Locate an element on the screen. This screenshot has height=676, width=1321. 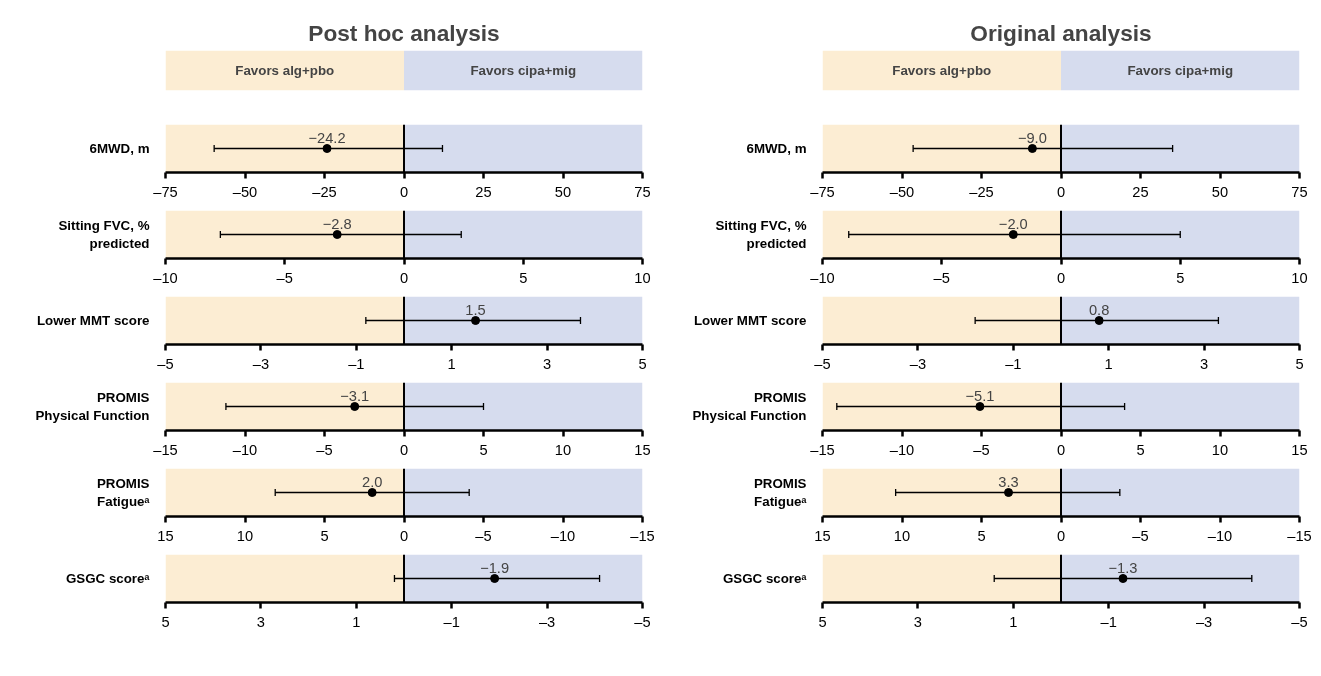
data-label: −5.1 is located at coordinates (980, 395).